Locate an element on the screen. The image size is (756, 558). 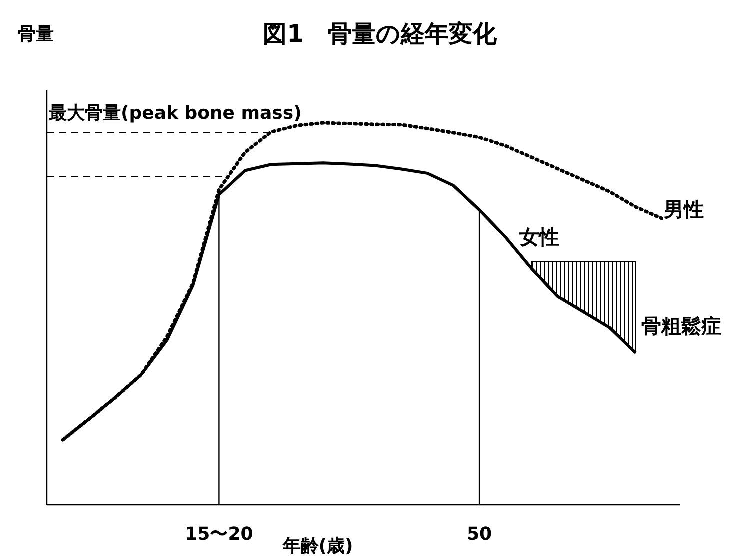
chart-title: 図1 骨量の経年変化 is located at coordinates (380, 34).